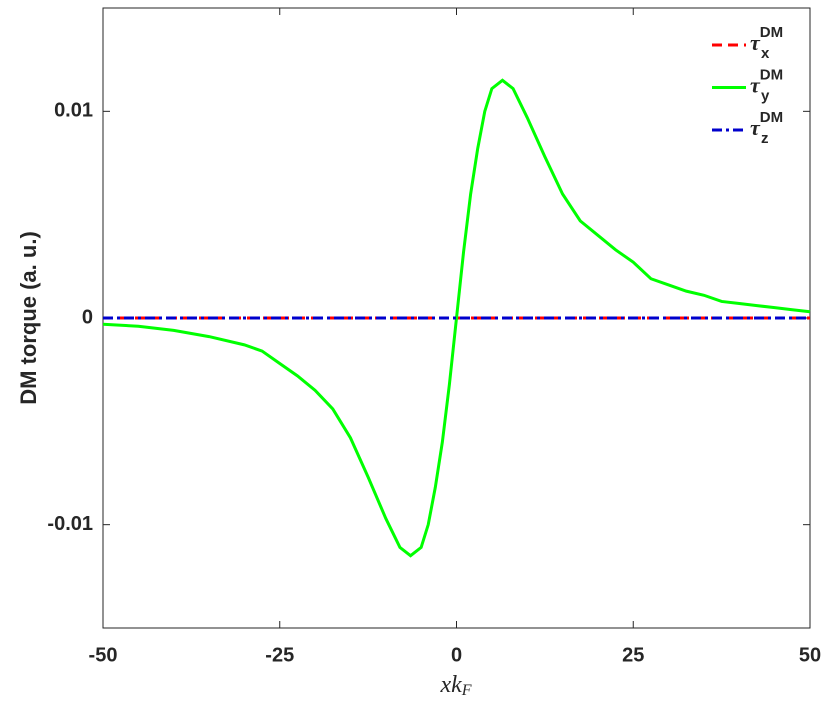  Describe the element at coordinates (28, 318) in the screenshot. I see `y-axis-label: DM torque (a. u.)` at that location.